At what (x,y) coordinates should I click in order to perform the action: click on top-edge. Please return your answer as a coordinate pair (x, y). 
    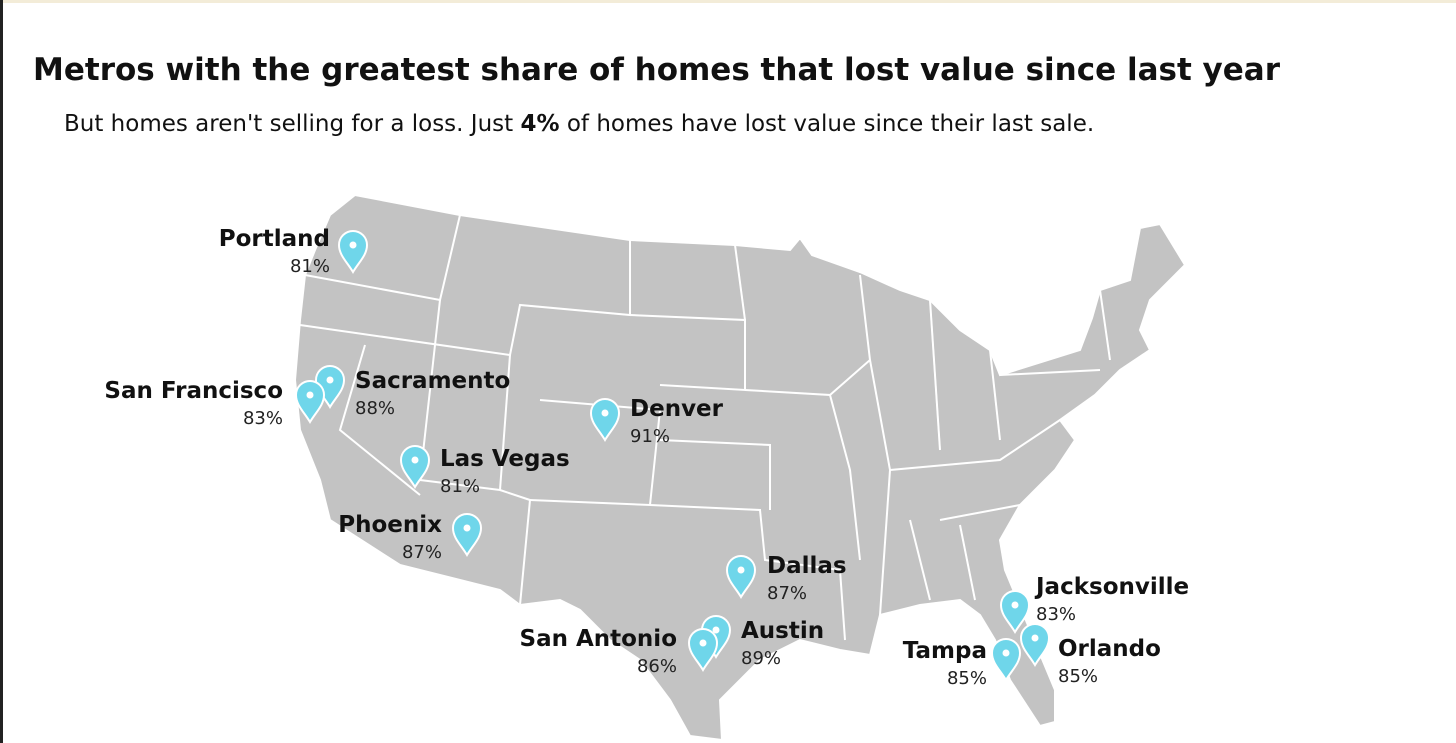
    Looking at the image, I should click on (728, 1).